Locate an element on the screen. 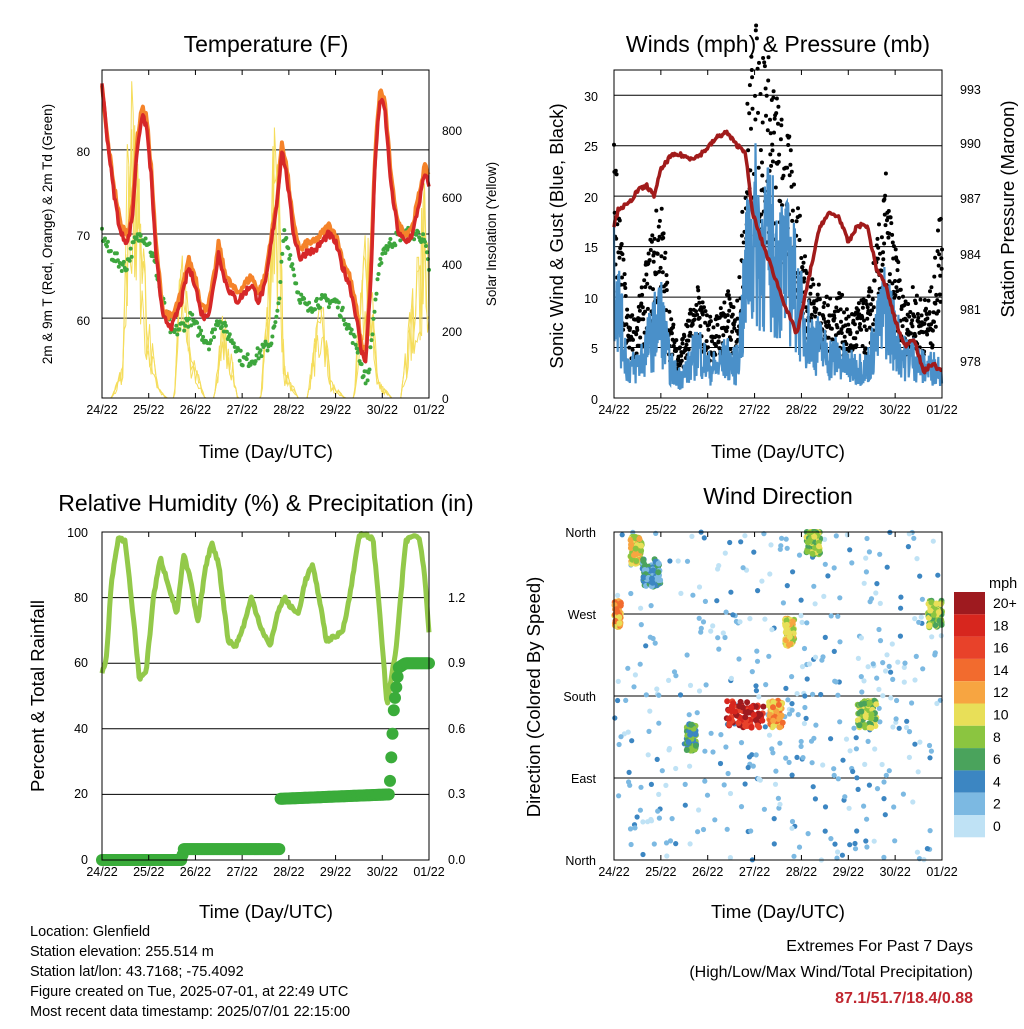  direction-title: Wind Direction is located at coordinates (778, 496).